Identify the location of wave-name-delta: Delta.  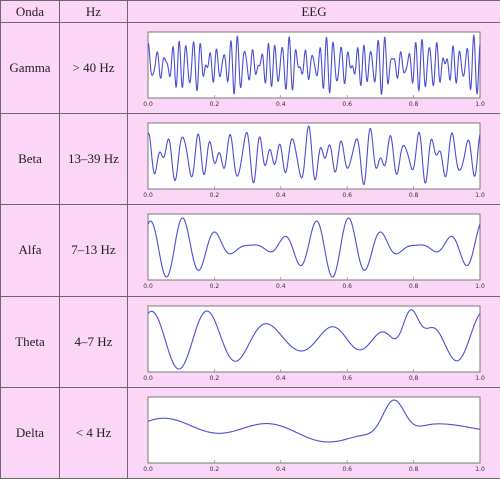
(30, 432).